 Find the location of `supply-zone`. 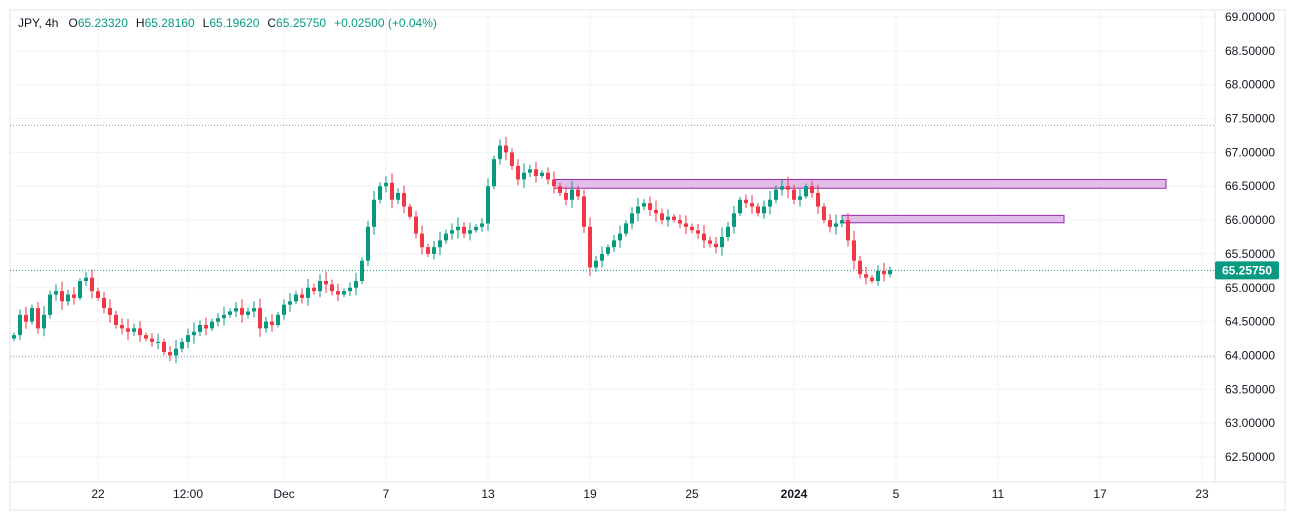

supply-zone is located at coordinates (860, 183).